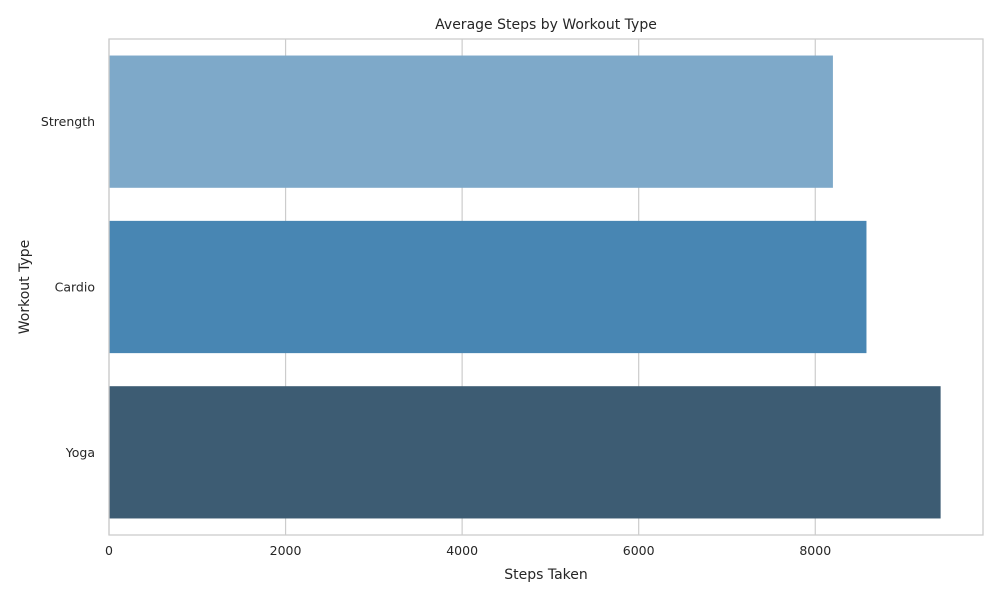 The height and width of the screenshot is (600, 1000). I want to click on y-tick-labels: Strength Cardio Yoga, so click(68, 287).